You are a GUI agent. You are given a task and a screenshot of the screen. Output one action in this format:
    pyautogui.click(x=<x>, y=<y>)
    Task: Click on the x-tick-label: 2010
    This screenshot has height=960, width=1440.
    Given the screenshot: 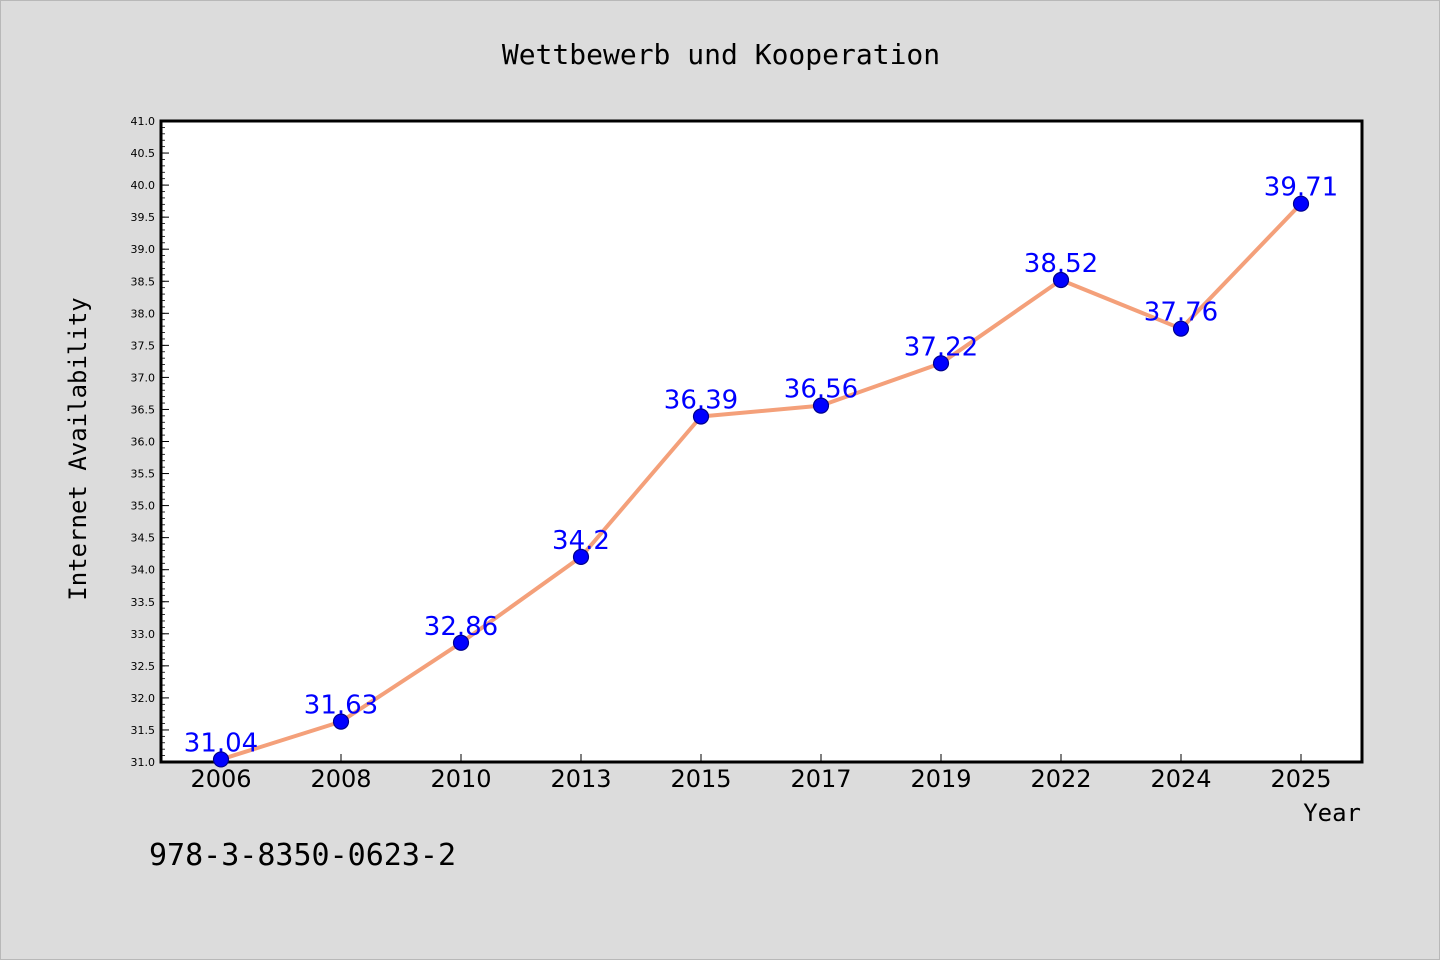 What is the action you would take?
    pyautogui.click(x=460, y=779)
    